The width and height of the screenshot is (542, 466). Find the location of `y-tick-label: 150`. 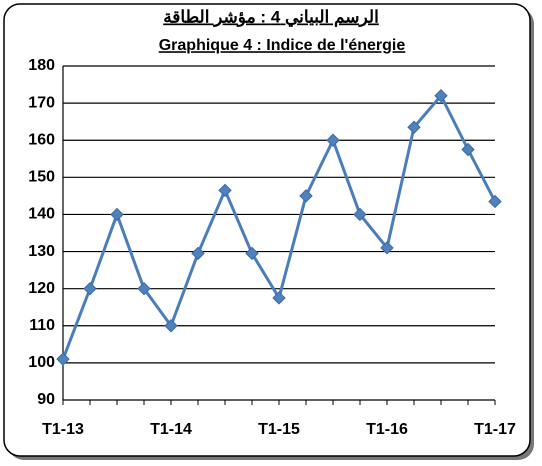

y-tick-label: 150 is located at coordinates (41, 177).